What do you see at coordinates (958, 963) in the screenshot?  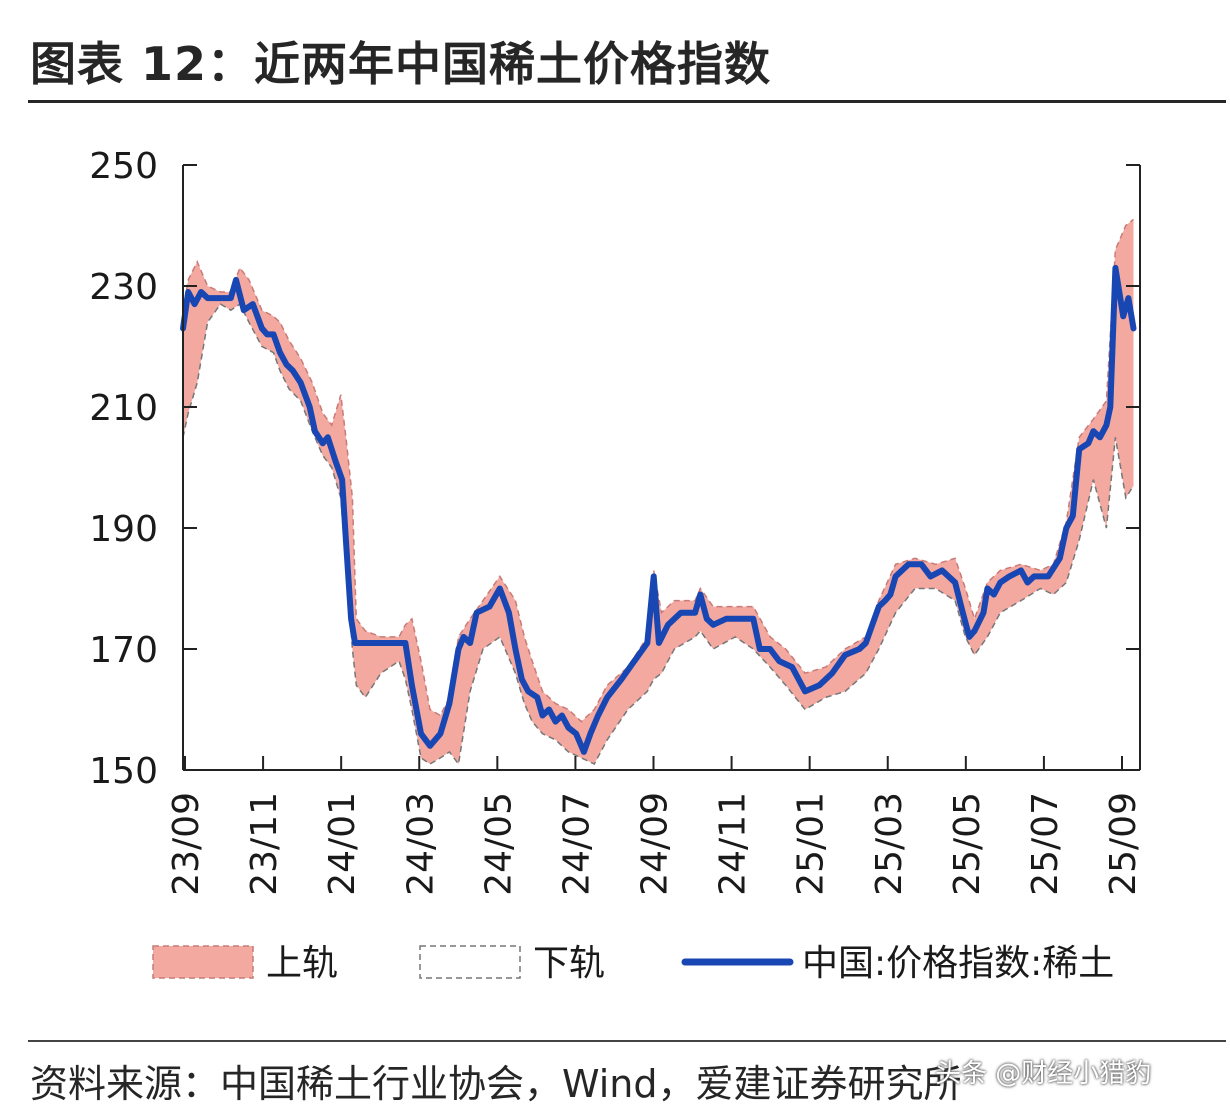 I see `legend-label-index: 中国:价格指数:稀土` at bounding box center [958, 963].